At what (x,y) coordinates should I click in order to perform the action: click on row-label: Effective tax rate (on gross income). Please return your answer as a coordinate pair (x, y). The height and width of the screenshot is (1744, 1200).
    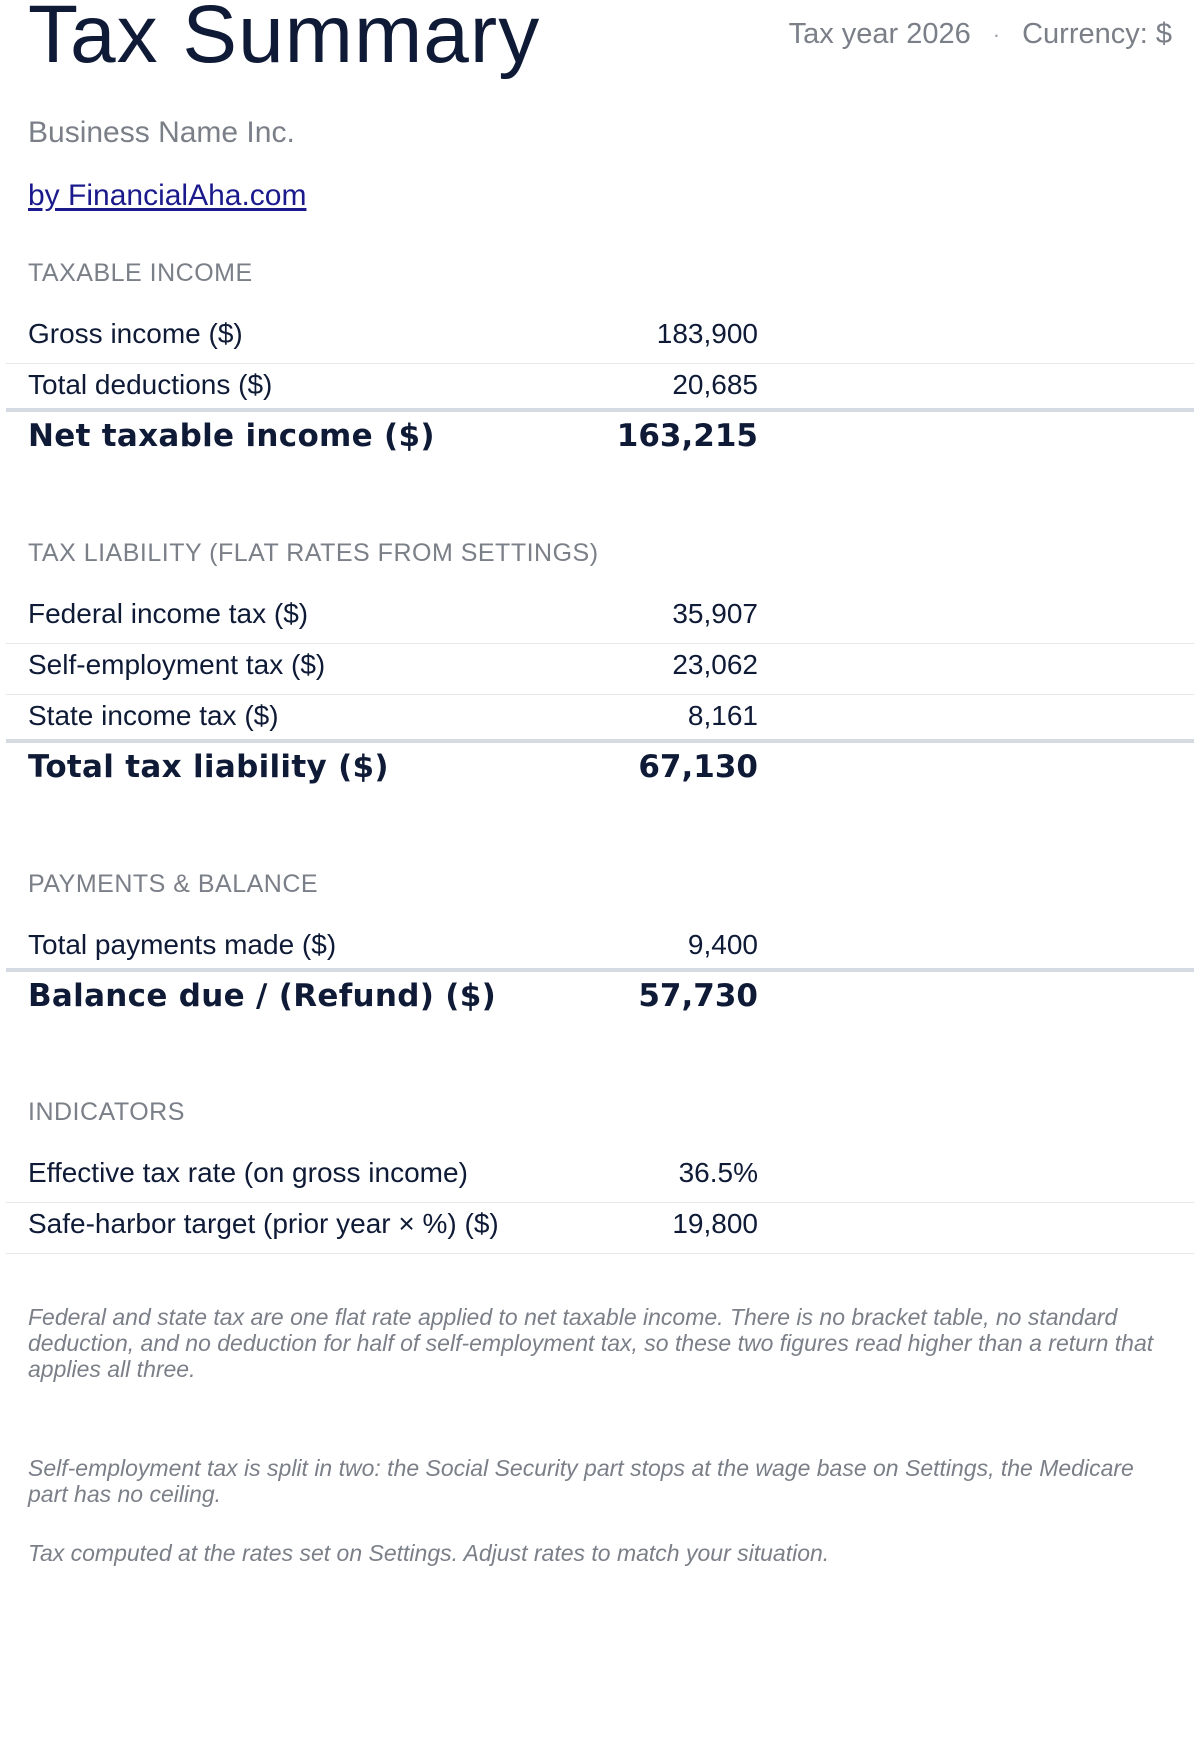
    Looking at the image, I should click on (248, 1172).